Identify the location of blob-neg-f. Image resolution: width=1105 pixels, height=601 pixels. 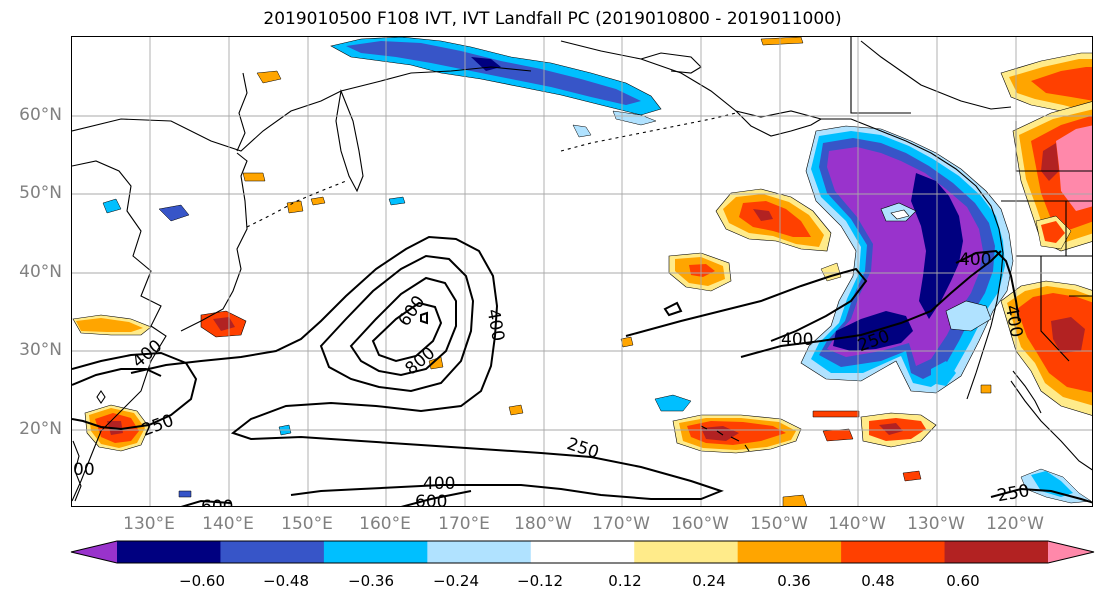
(185, 494).